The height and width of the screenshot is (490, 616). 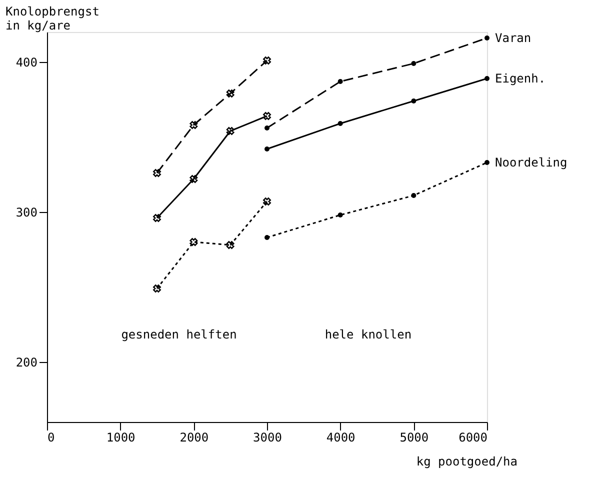 What do you see at coordinates (368, 334) in the screenshot?
I see `annotation: hele knollen` at bounding box center [368, 334].